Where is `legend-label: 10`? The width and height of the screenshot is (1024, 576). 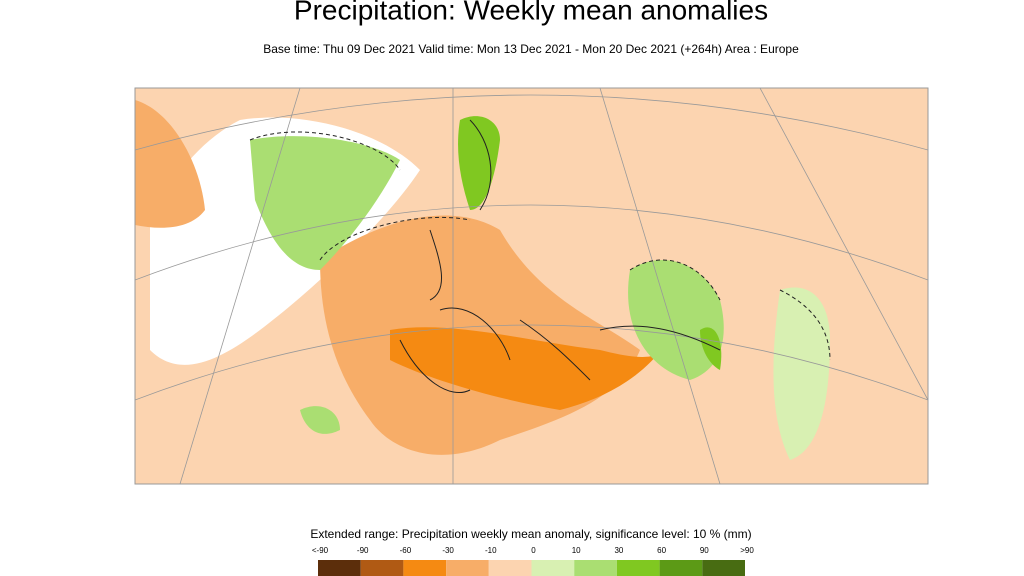 legend-label: 10 is located at coordinates (576, 550).